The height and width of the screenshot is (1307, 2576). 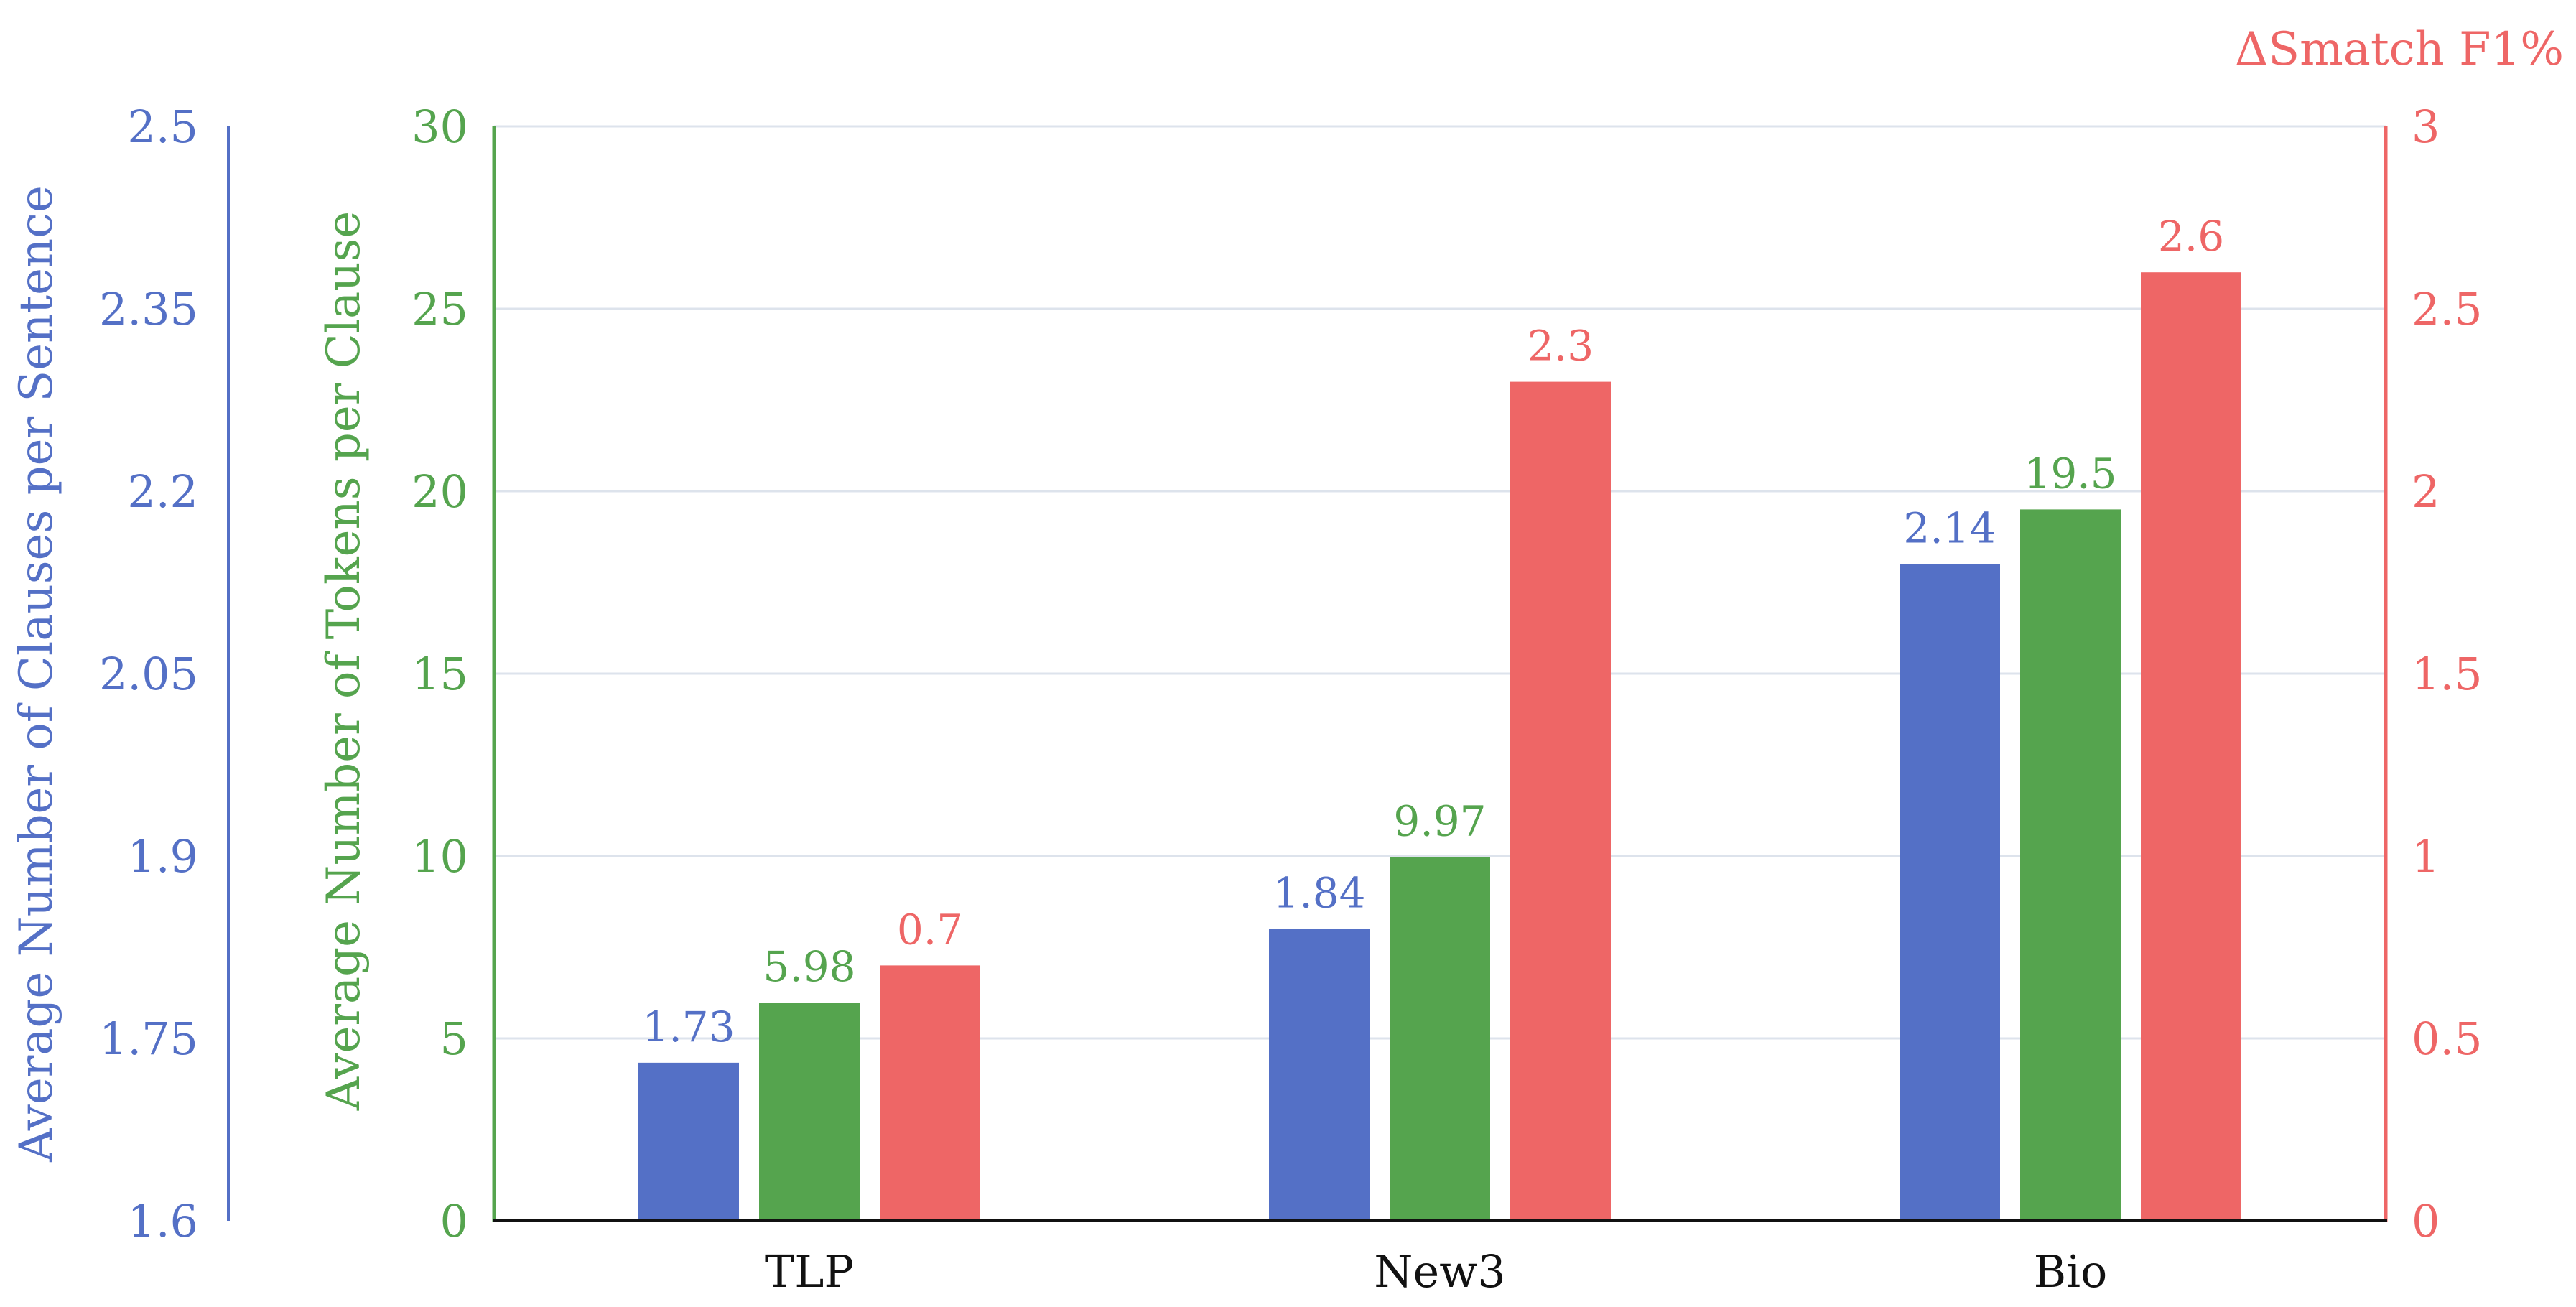 I want to click on inner-left-tick-label: 25, so click(x=439, y=309).